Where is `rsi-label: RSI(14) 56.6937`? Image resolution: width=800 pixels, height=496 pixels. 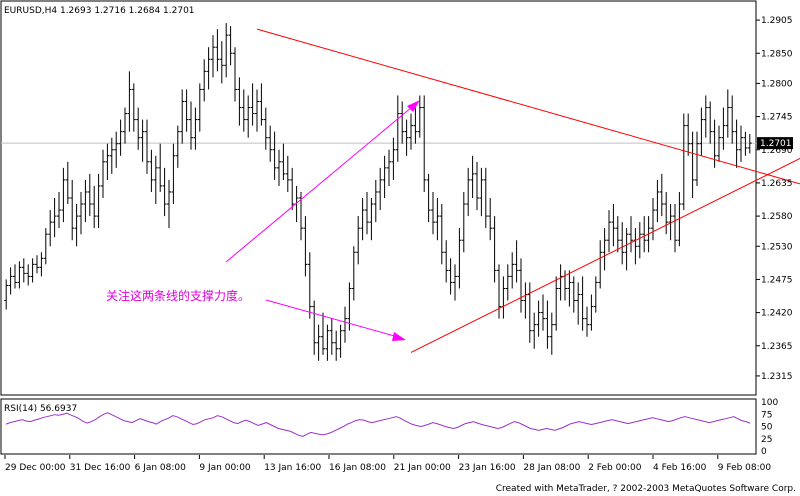 rsi-label: RSI(14) 56.6937 is located at coordinates (40, 409).